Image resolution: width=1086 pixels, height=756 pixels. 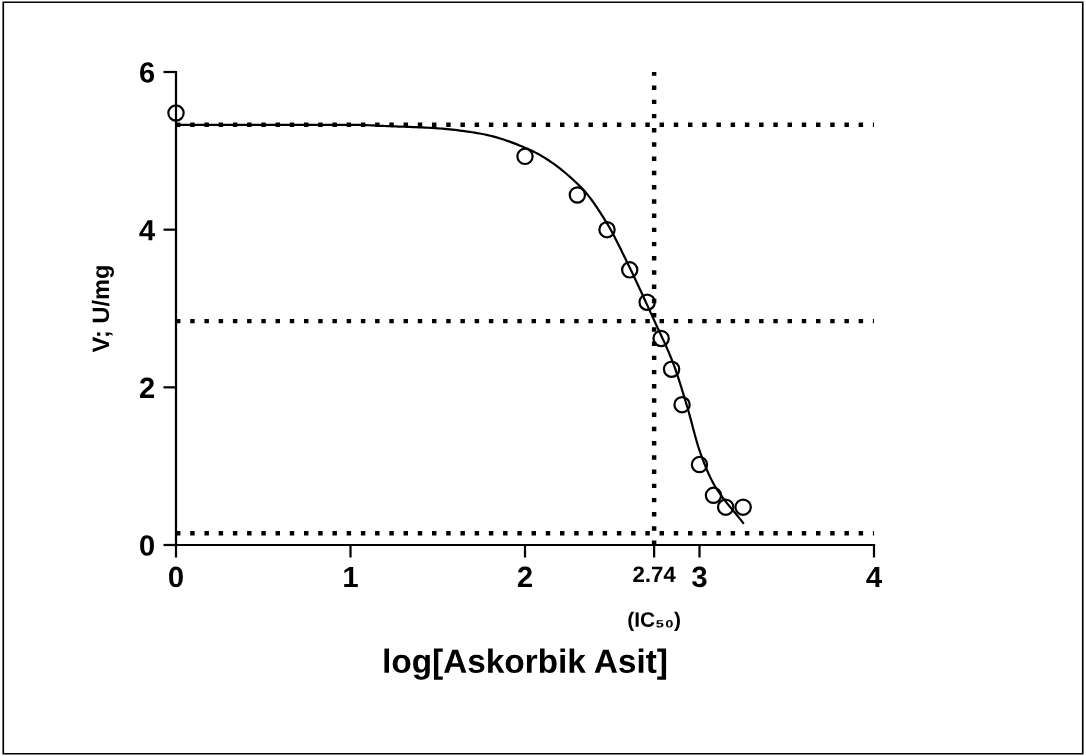 I want to click on text: (IC₅₀), so click(x=654, y=621).